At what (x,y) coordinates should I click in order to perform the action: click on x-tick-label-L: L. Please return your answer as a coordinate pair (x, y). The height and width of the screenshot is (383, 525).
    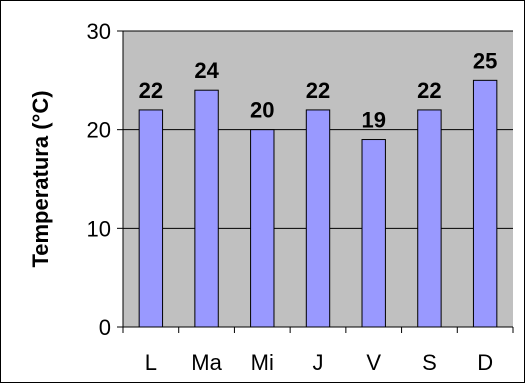
    Looking at the image, I should click on (151, 362).